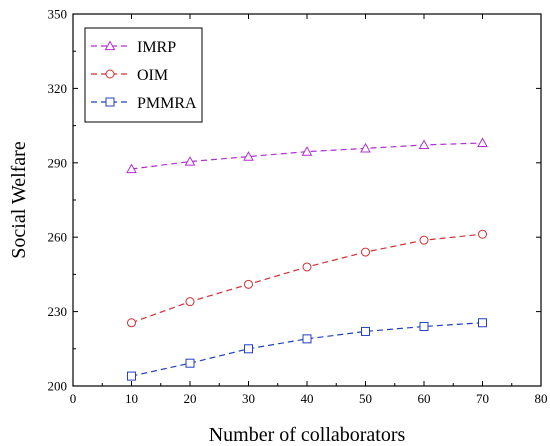 The width and height of the screenshot is (550, 446). I want to click on series-line-oim, so click(307, 278).